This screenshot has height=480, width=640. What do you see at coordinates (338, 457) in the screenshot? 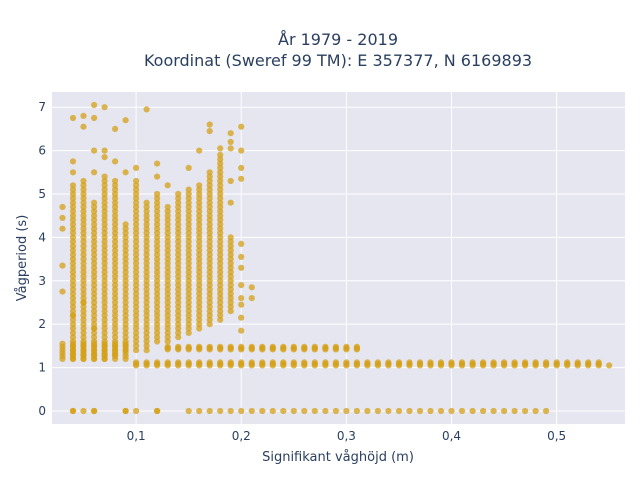
I see `x-axis-title: Signifikant våghöjd (m)` at bounding box center [338, 457].